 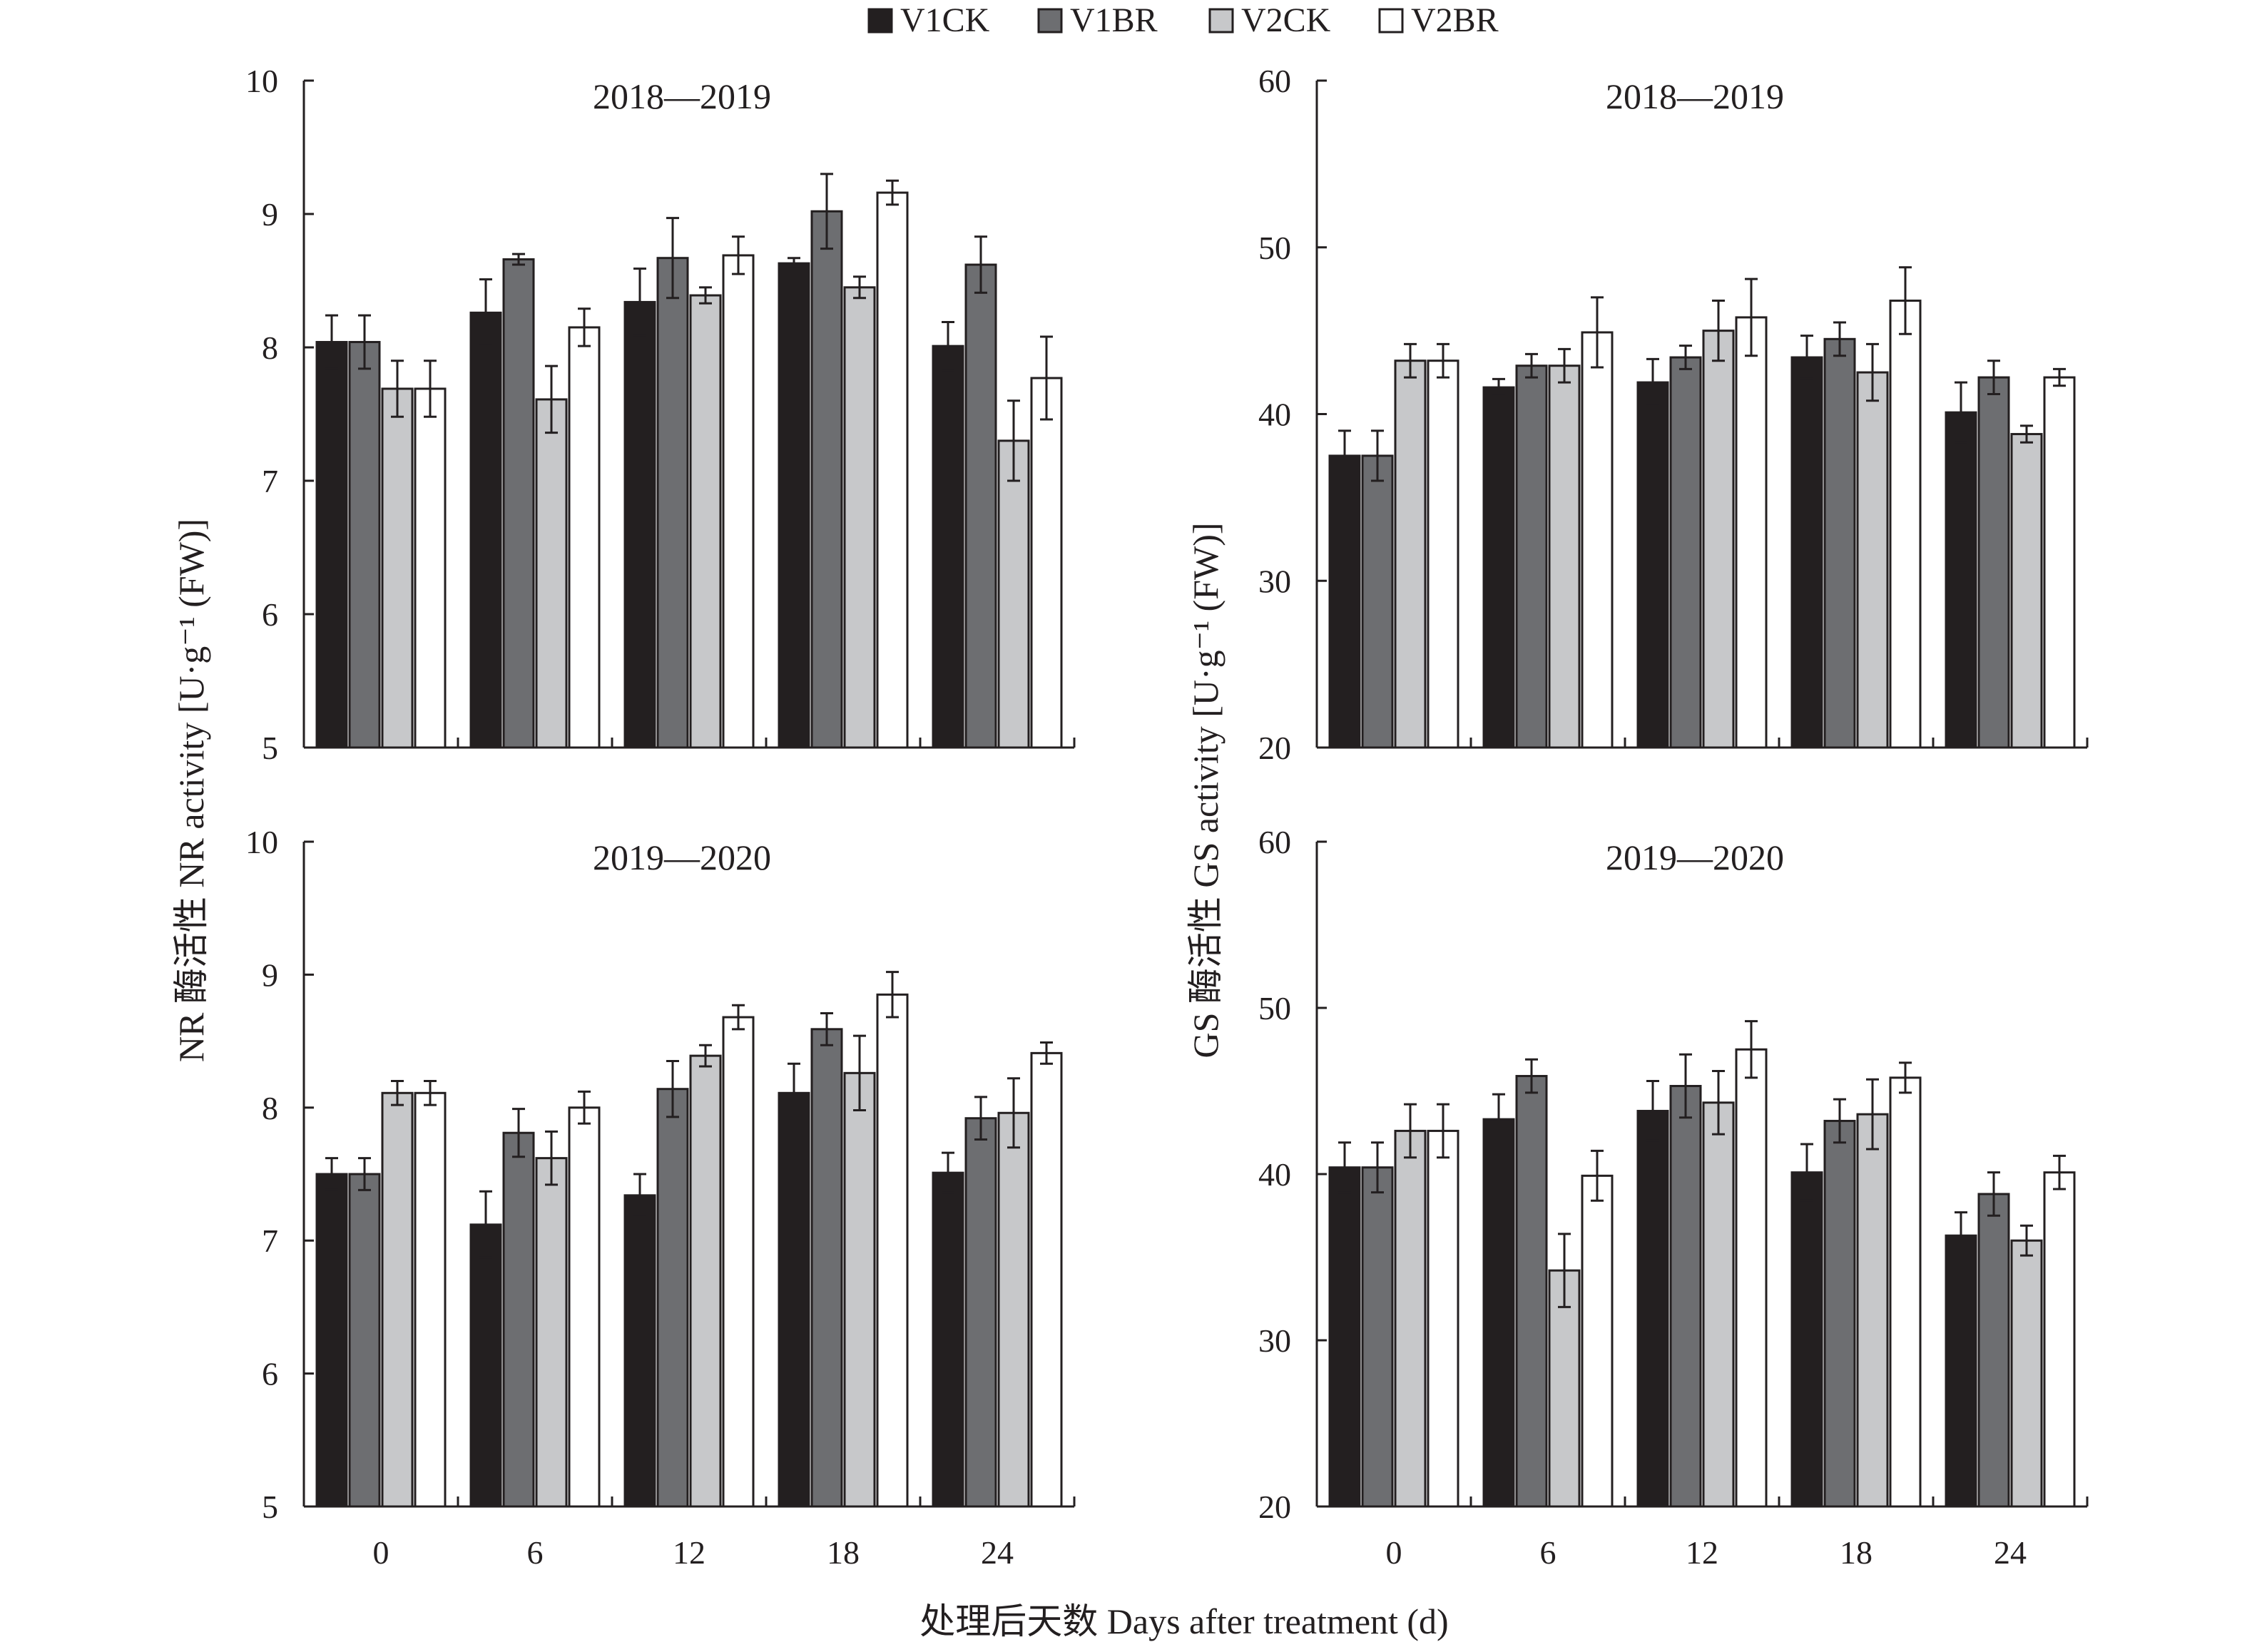 I want to click on y-tick-label: 60, so click(x=1274, y=81).